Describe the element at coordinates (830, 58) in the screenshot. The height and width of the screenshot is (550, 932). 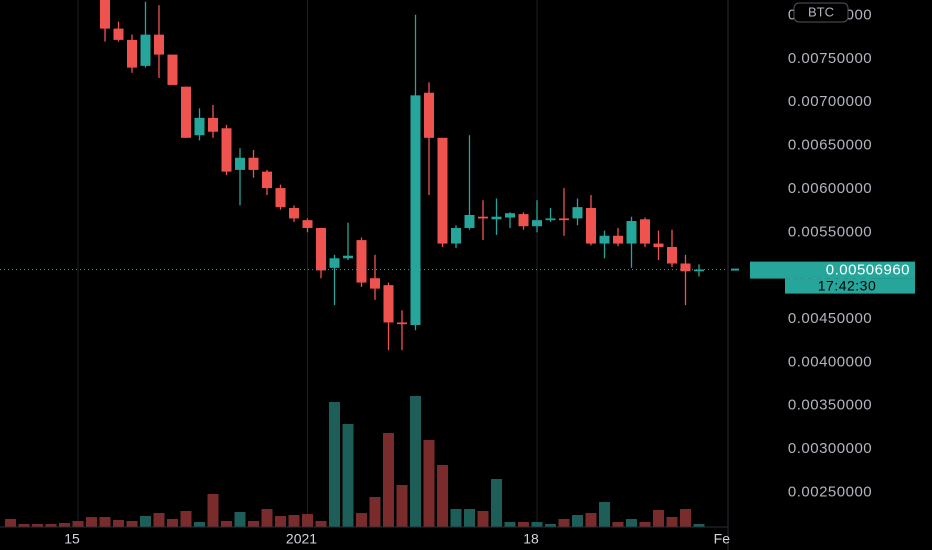
I see `y-tick-label: 0.00750000` at that location.